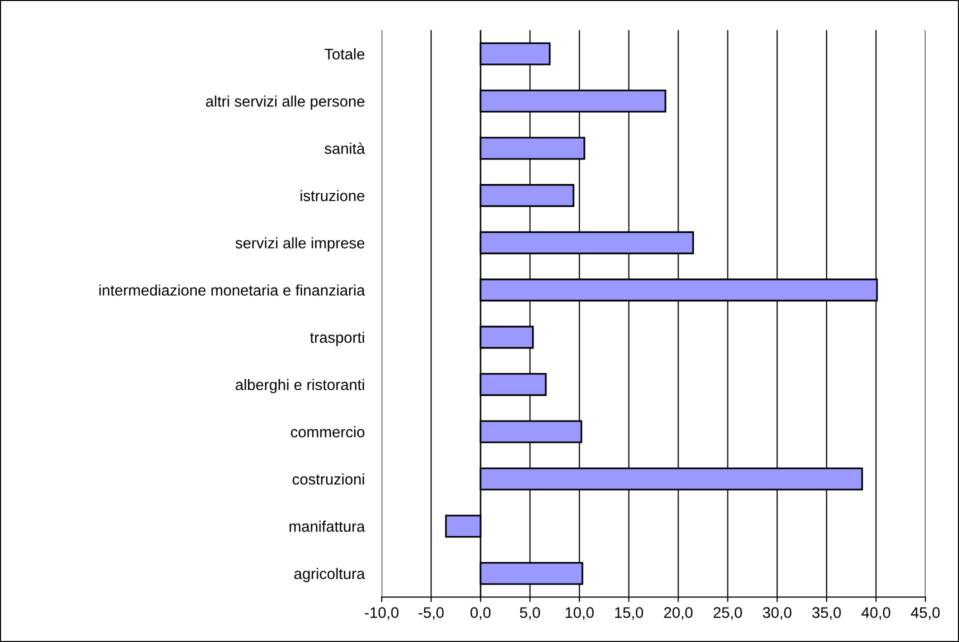 This screenshot has height=642, width=959. What do you see at coordinates (875, 613) in the screenshot?
I see `x-tick-label: 40,0` at bounding box center [875, 613].